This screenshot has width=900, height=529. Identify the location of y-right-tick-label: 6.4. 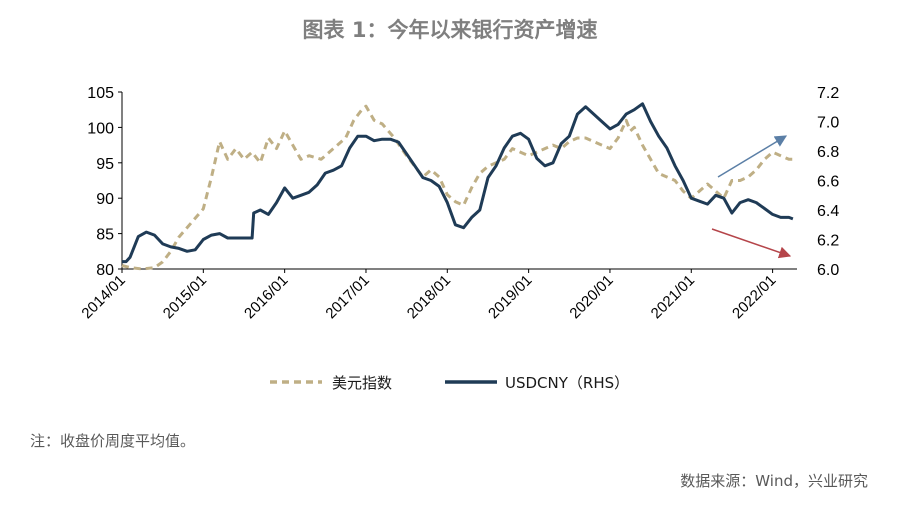
(828, 211).